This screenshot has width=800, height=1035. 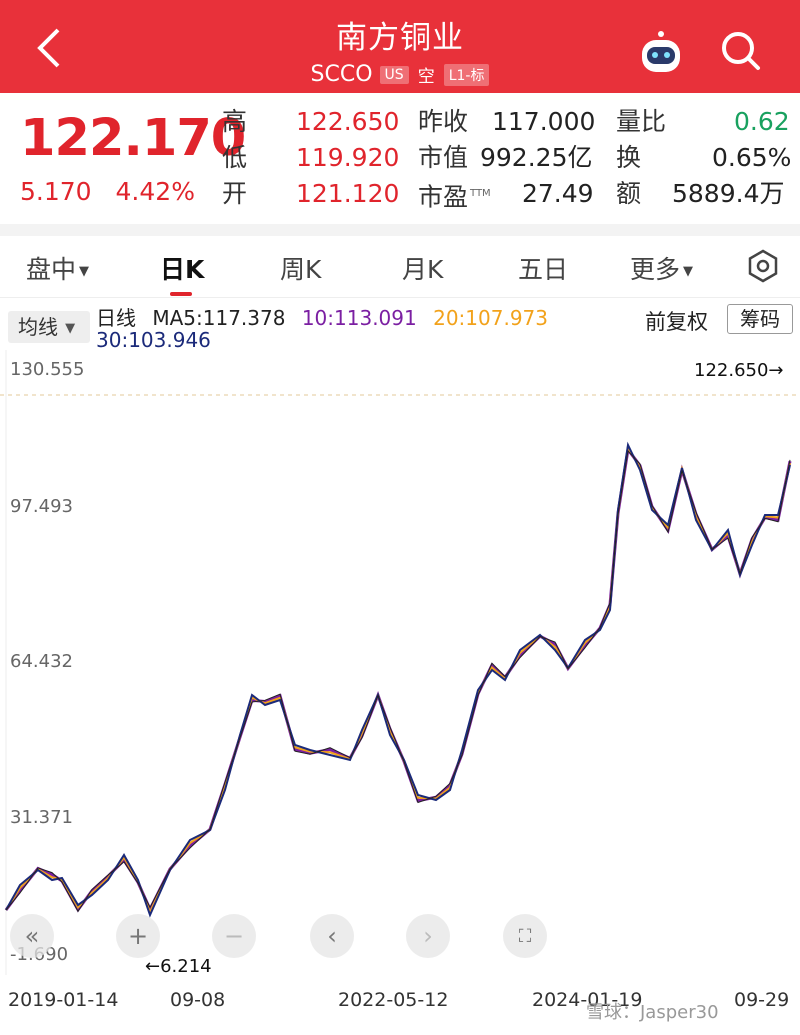 I want to click on header-bar: 南方铜业 SCCO US 空 L1-标, so click(x=400, y=46).